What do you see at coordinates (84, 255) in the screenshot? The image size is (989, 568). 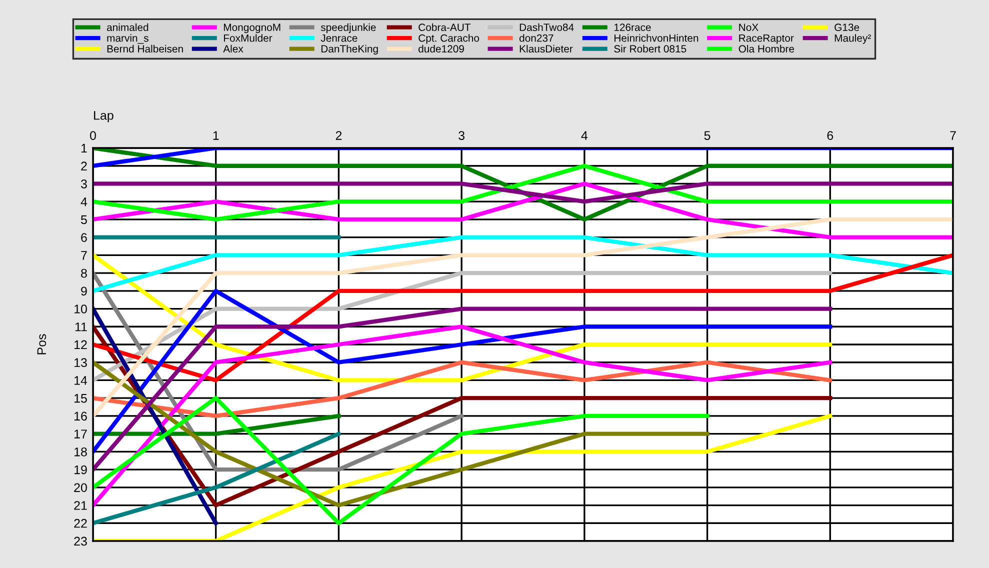 I see `y-tick-label: 7` at bounding box center [84, 255].